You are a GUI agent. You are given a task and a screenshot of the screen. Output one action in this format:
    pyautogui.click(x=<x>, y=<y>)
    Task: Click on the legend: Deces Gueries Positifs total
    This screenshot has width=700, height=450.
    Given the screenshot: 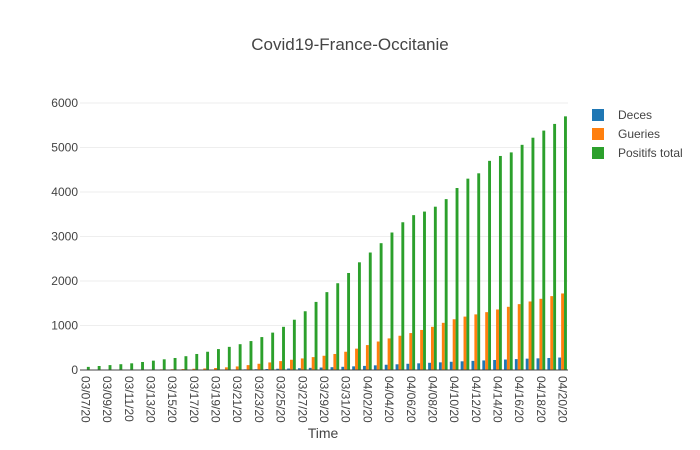 What is the action you would take?
    pyautogui.click(x=637, y=134)
    